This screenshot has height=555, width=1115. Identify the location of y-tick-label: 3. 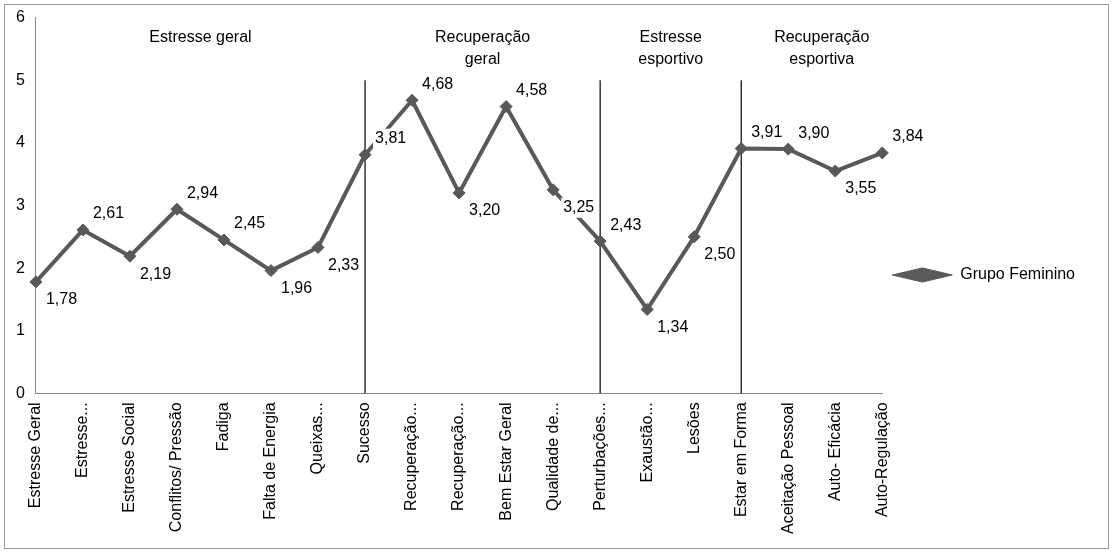
(20, 204).